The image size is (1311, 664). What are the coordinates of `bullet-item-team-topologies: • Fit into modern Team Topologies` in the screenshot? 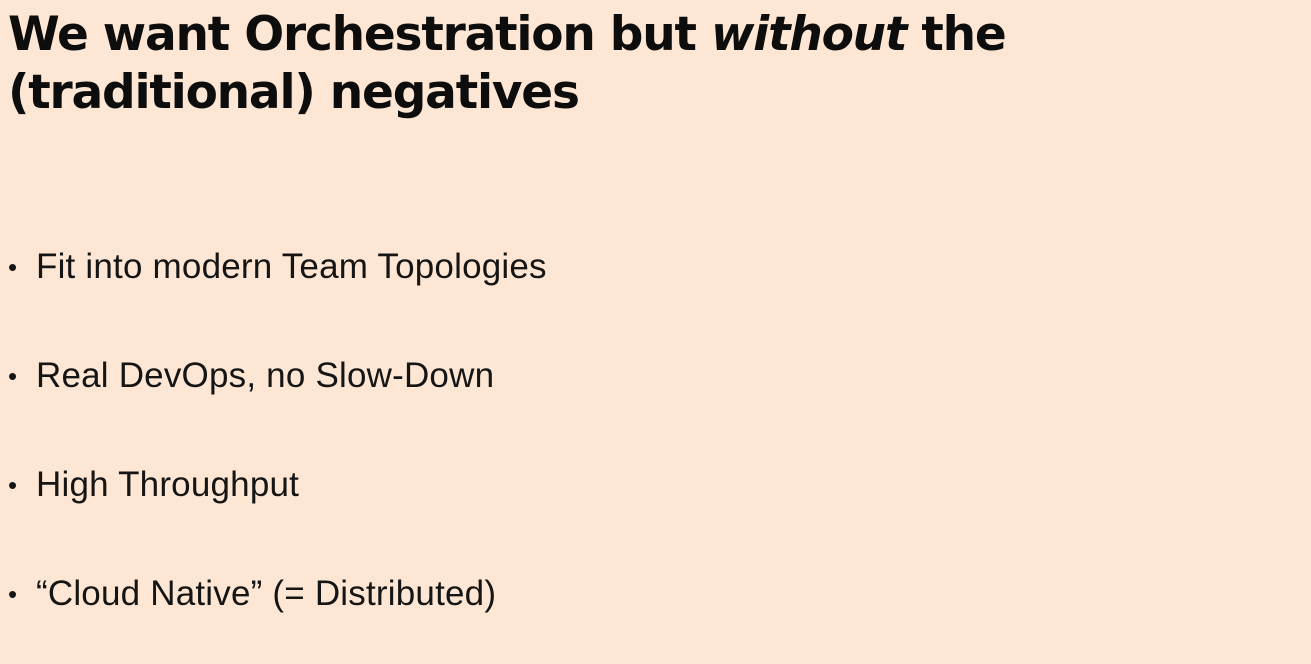 It's located at (277, 267).